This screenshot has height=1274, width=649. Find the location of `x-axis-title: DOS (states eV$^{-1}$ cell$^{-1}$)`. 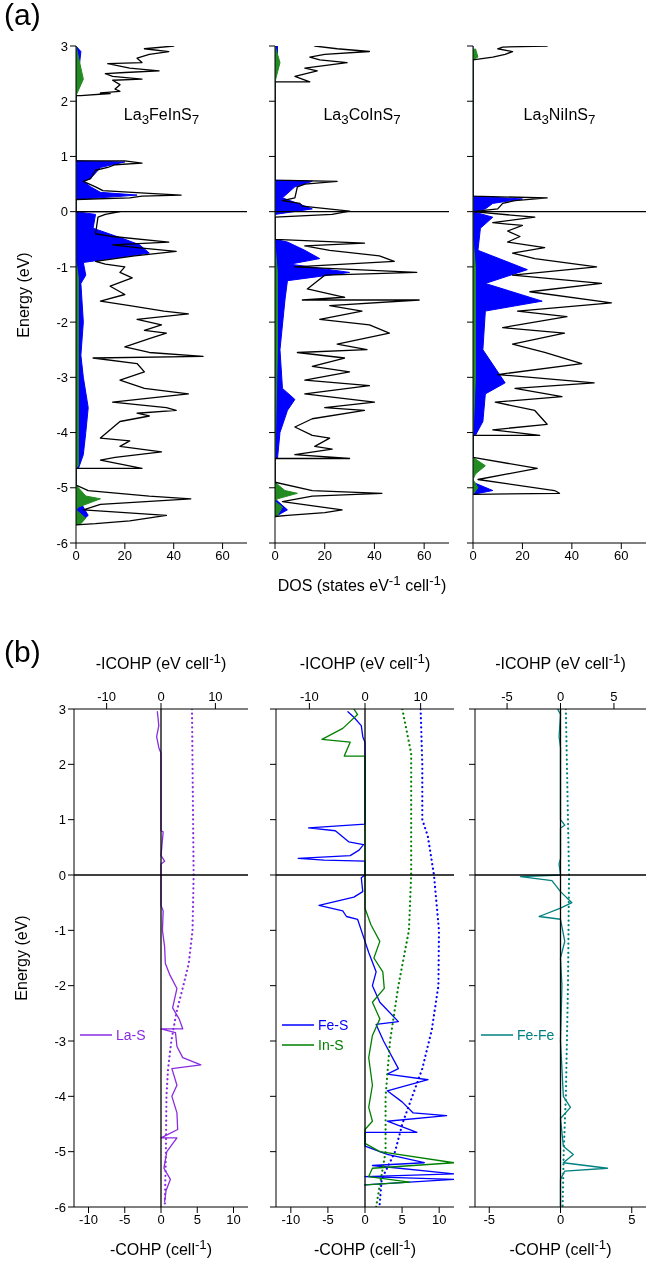

x-axis-title: DOS (states eV$^{-1}$ cell$^{-1}$) is located at coordinates (362, 584).